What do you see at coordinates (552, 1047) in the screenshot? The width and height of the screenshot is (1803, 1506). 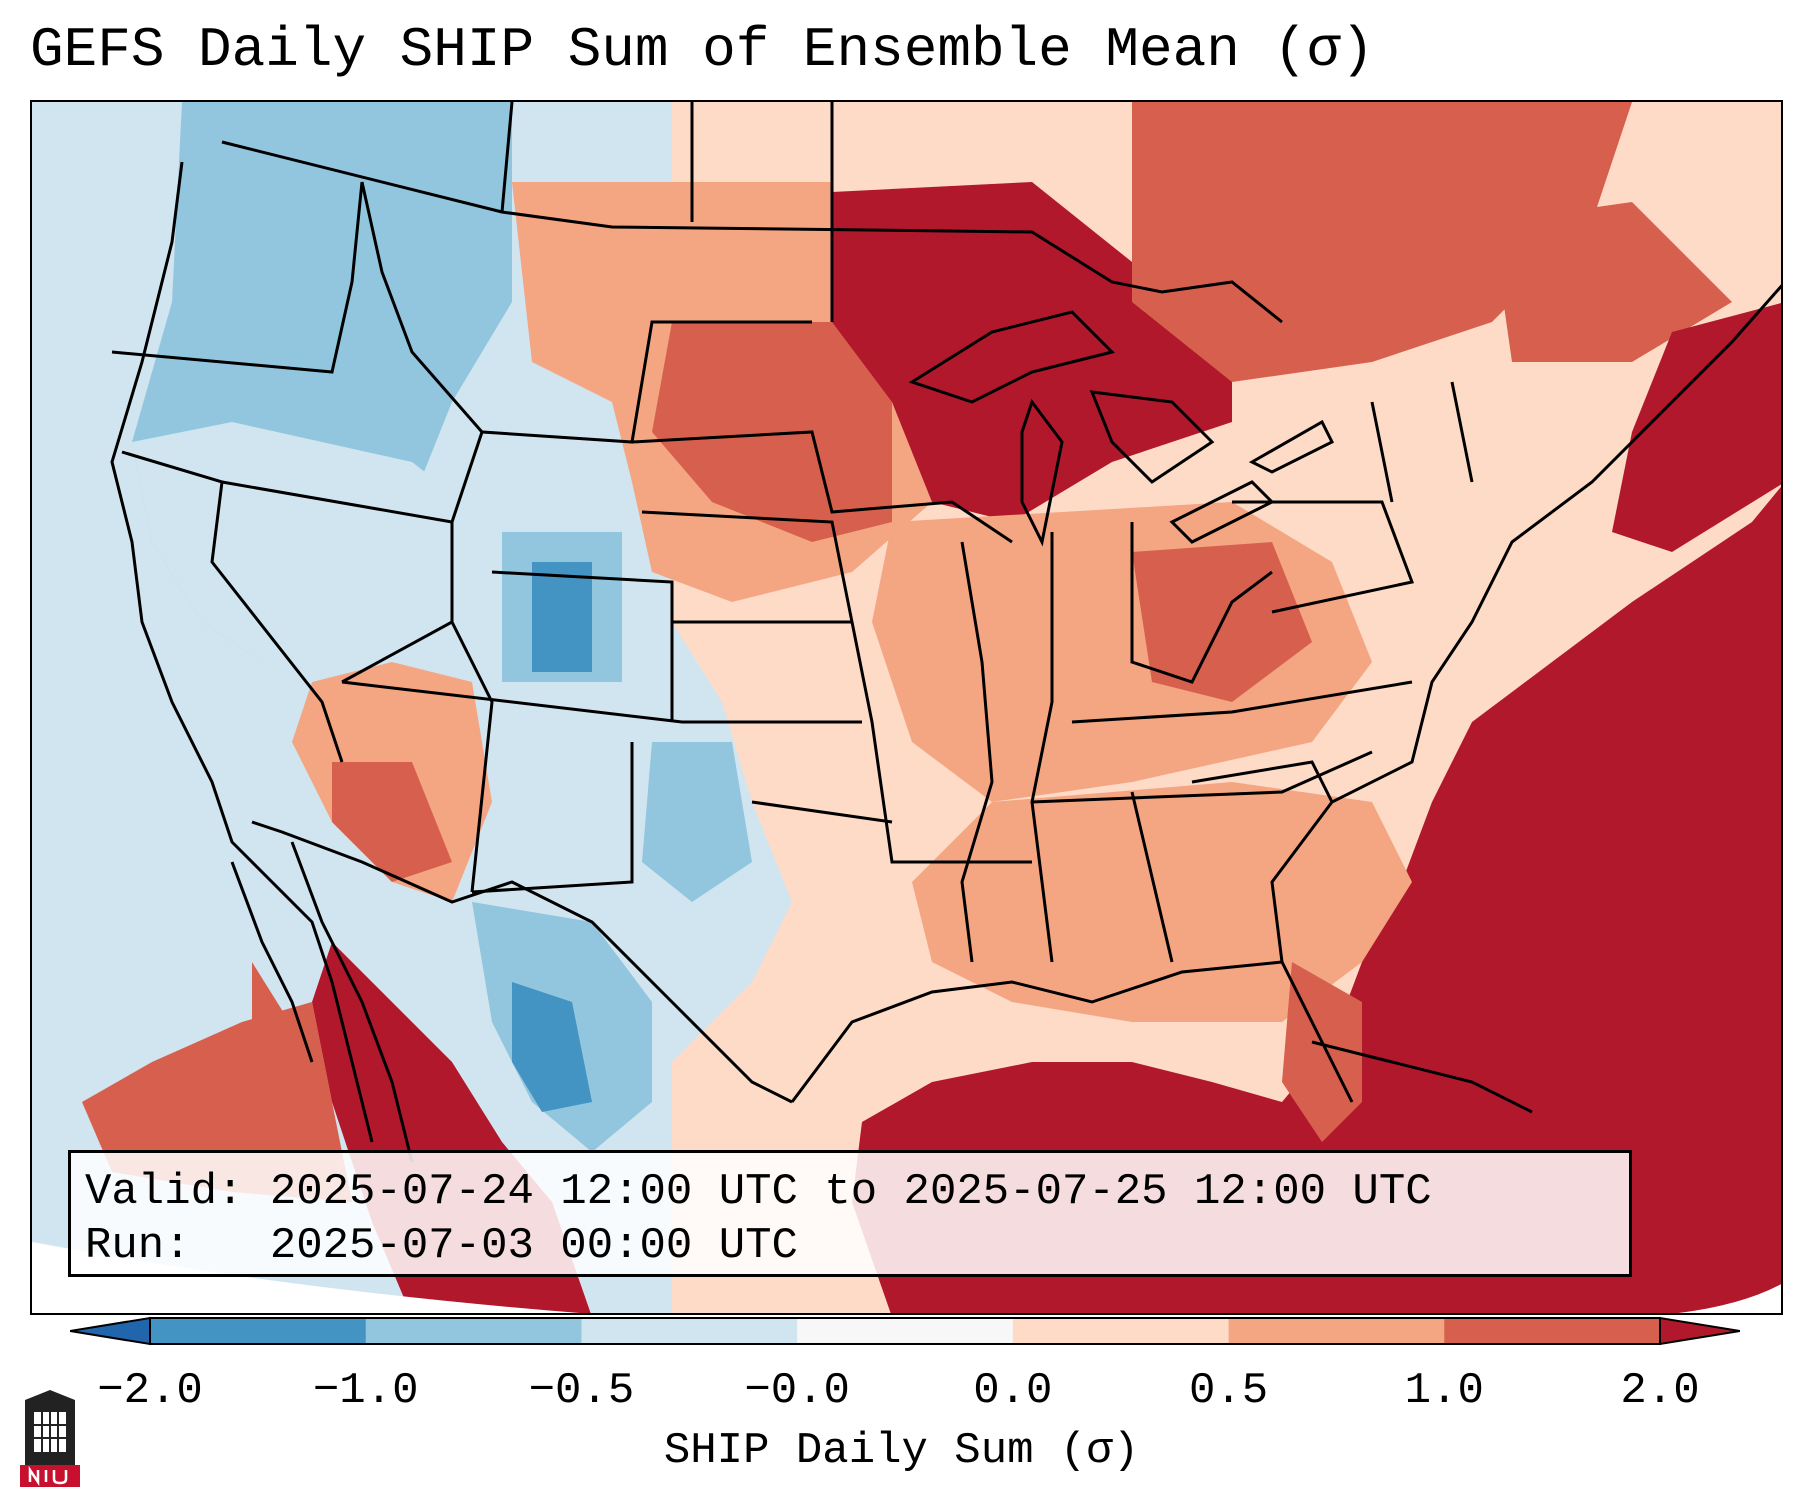 I see `texas-dark-blue` at bounding box center [552, 1047].